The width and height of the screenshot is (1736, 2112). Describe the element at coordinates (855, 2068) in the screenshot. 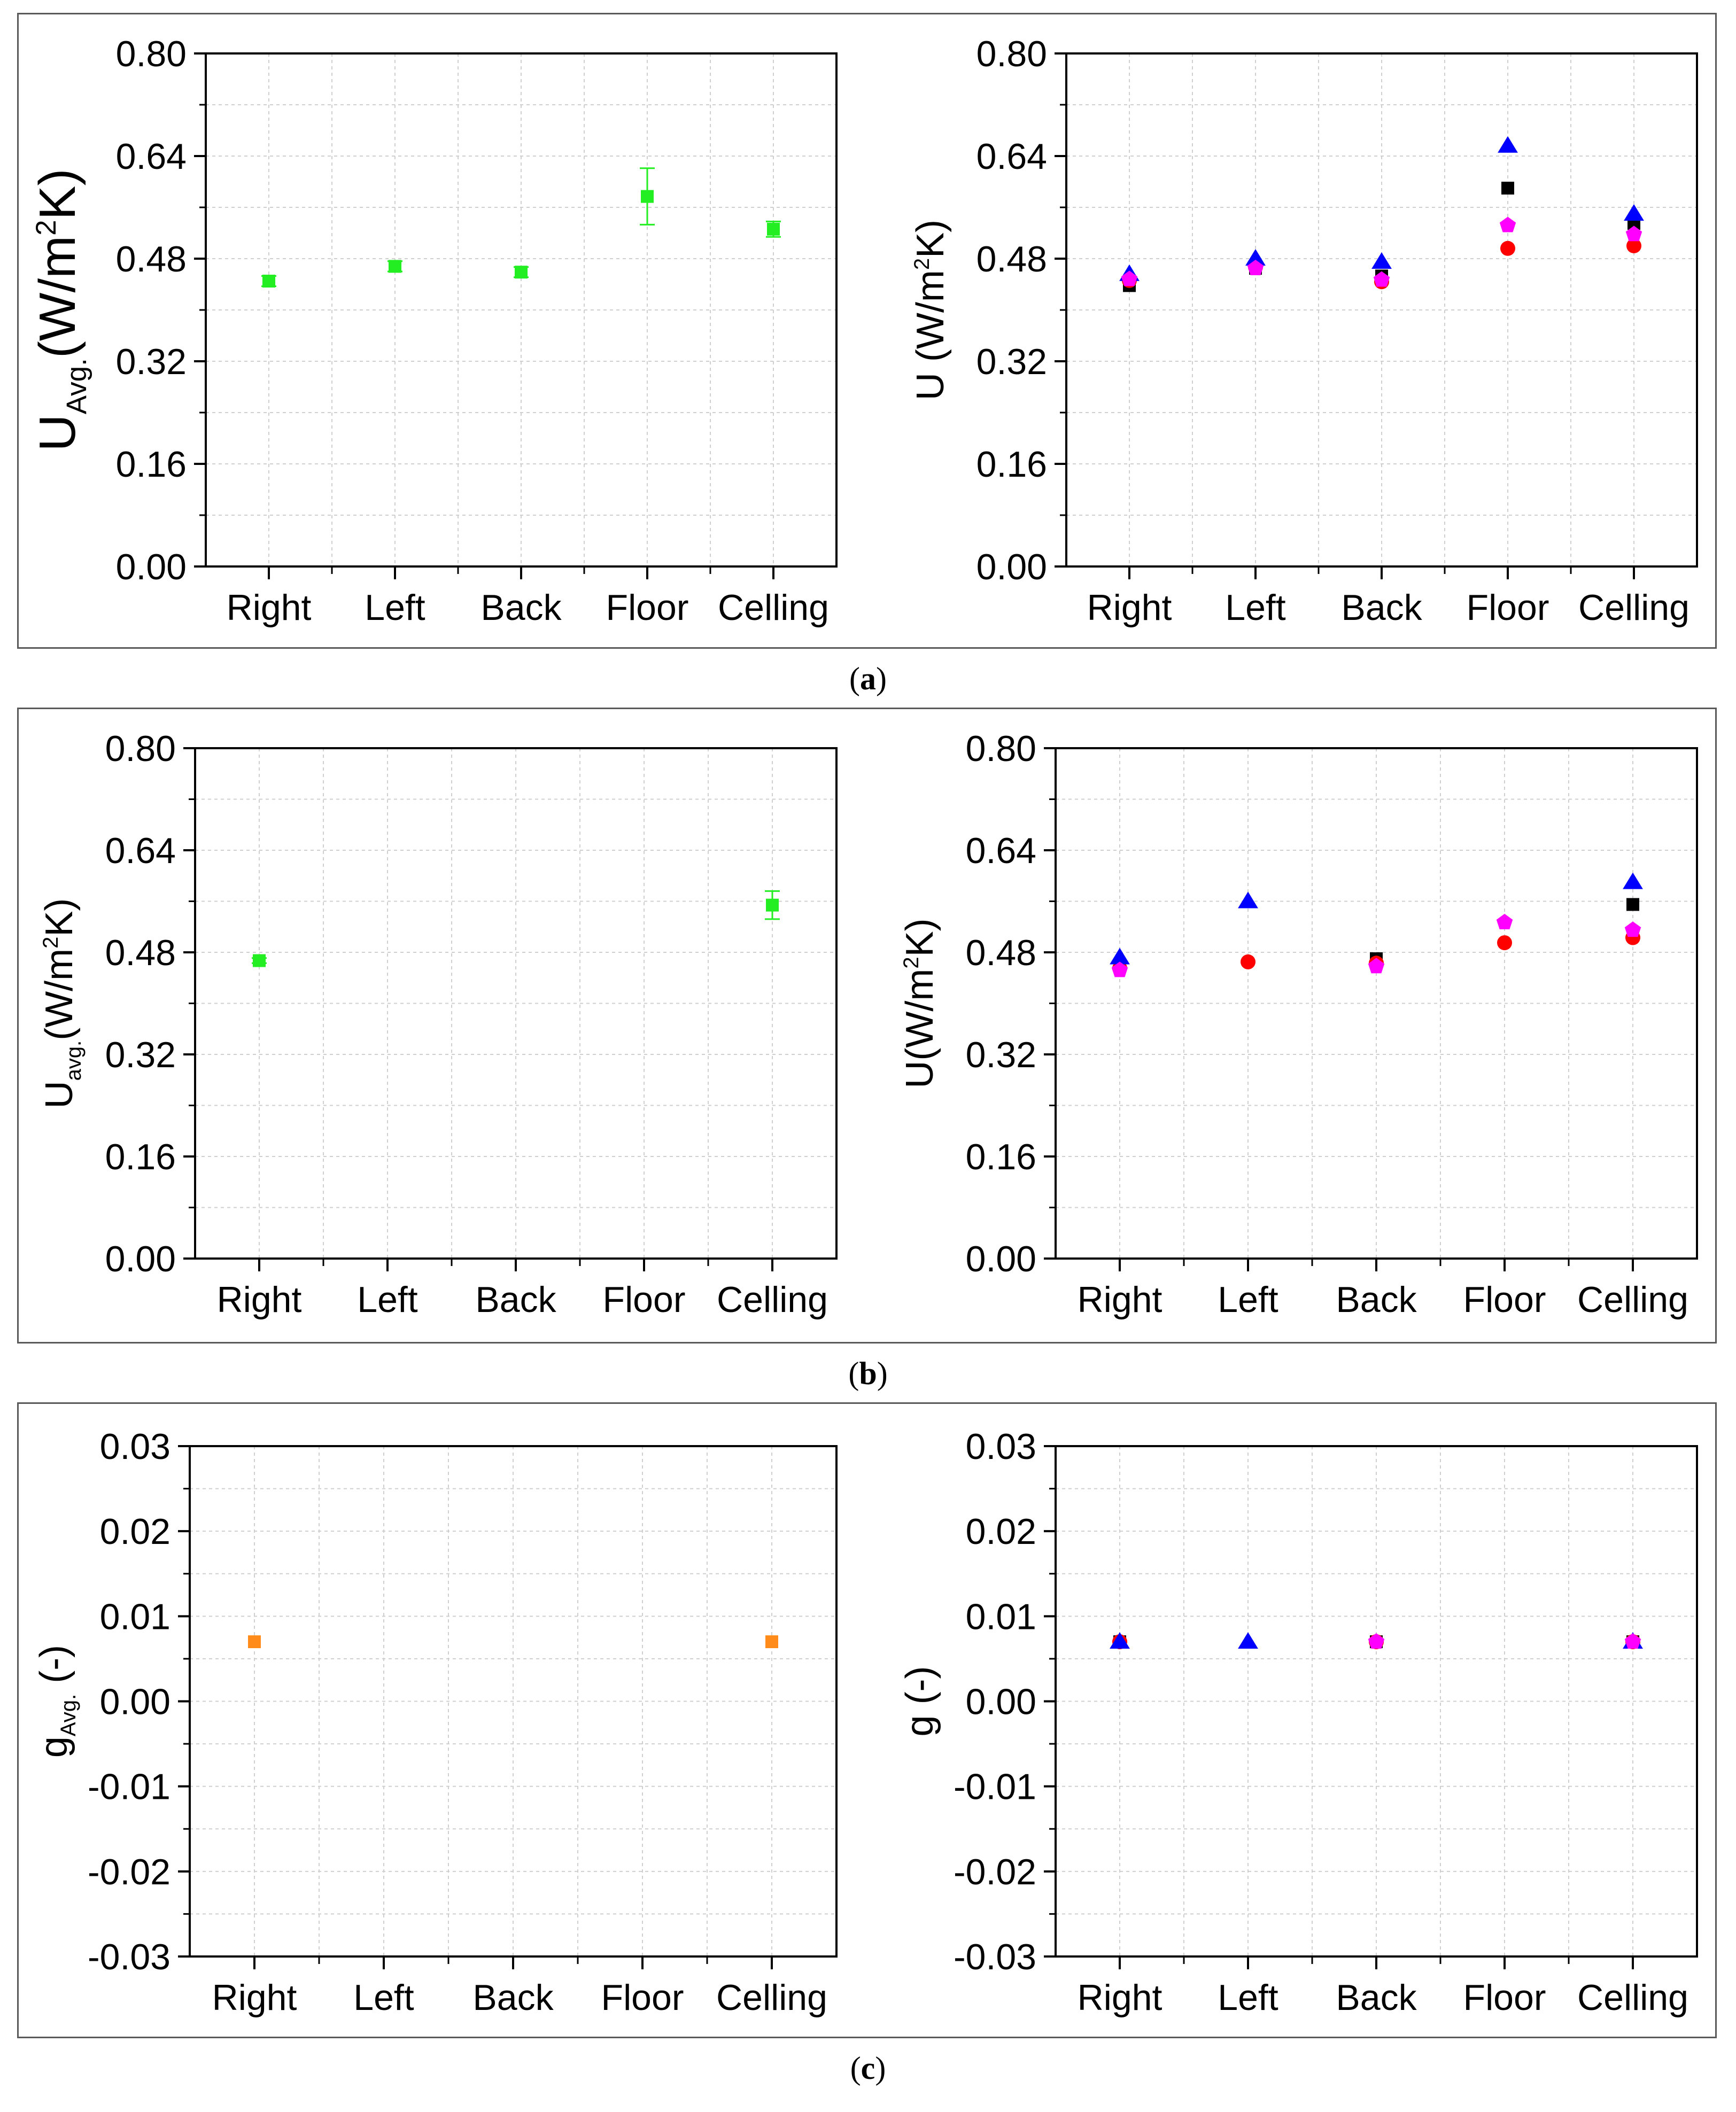

I see `caption-c-open: (` at that location.